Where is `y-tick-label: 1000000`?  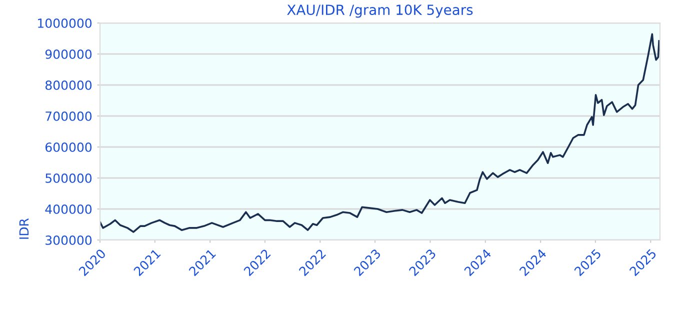 y-tick-label: 1000000 is located at coordinates (65, 23).